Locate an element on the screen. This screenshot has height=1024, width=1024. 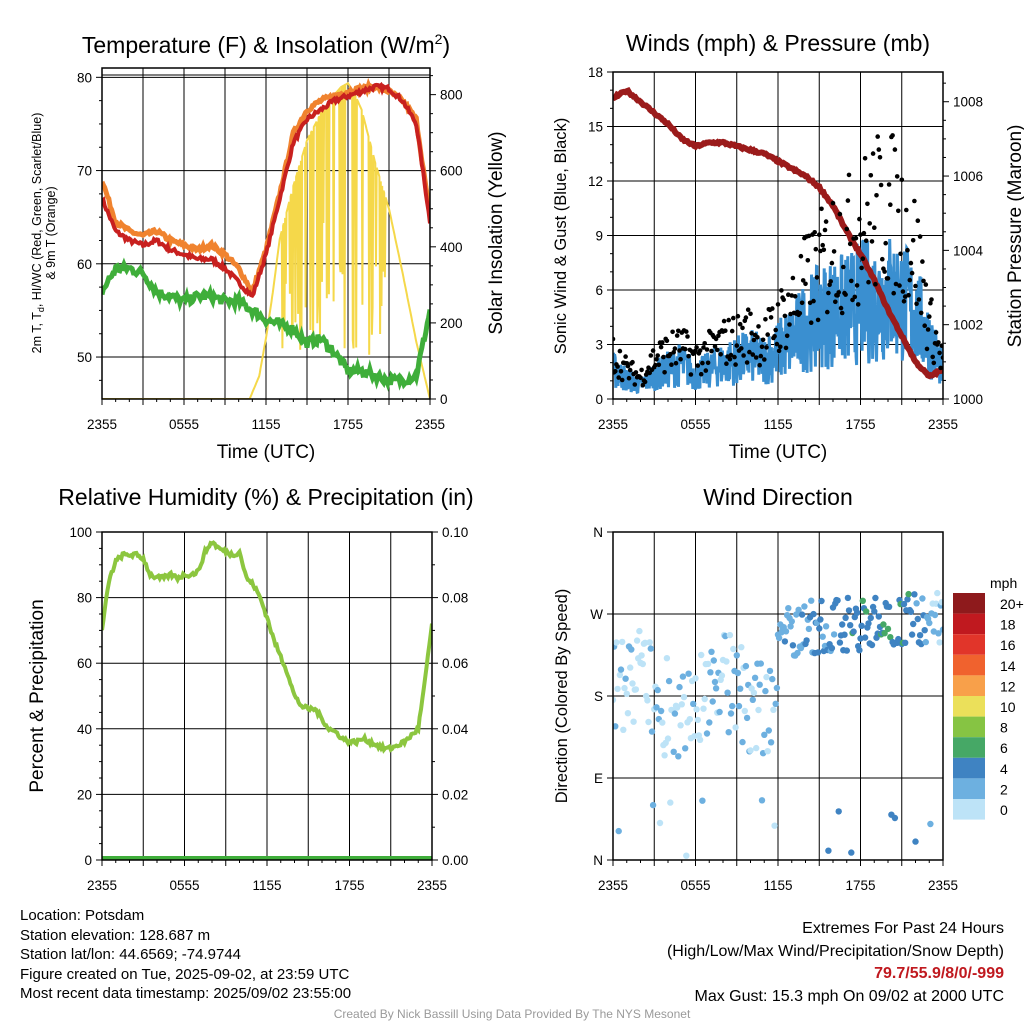
insolation-right-axis-label: Solar Insolation (Yellow) is located at coordinates (496, 232).